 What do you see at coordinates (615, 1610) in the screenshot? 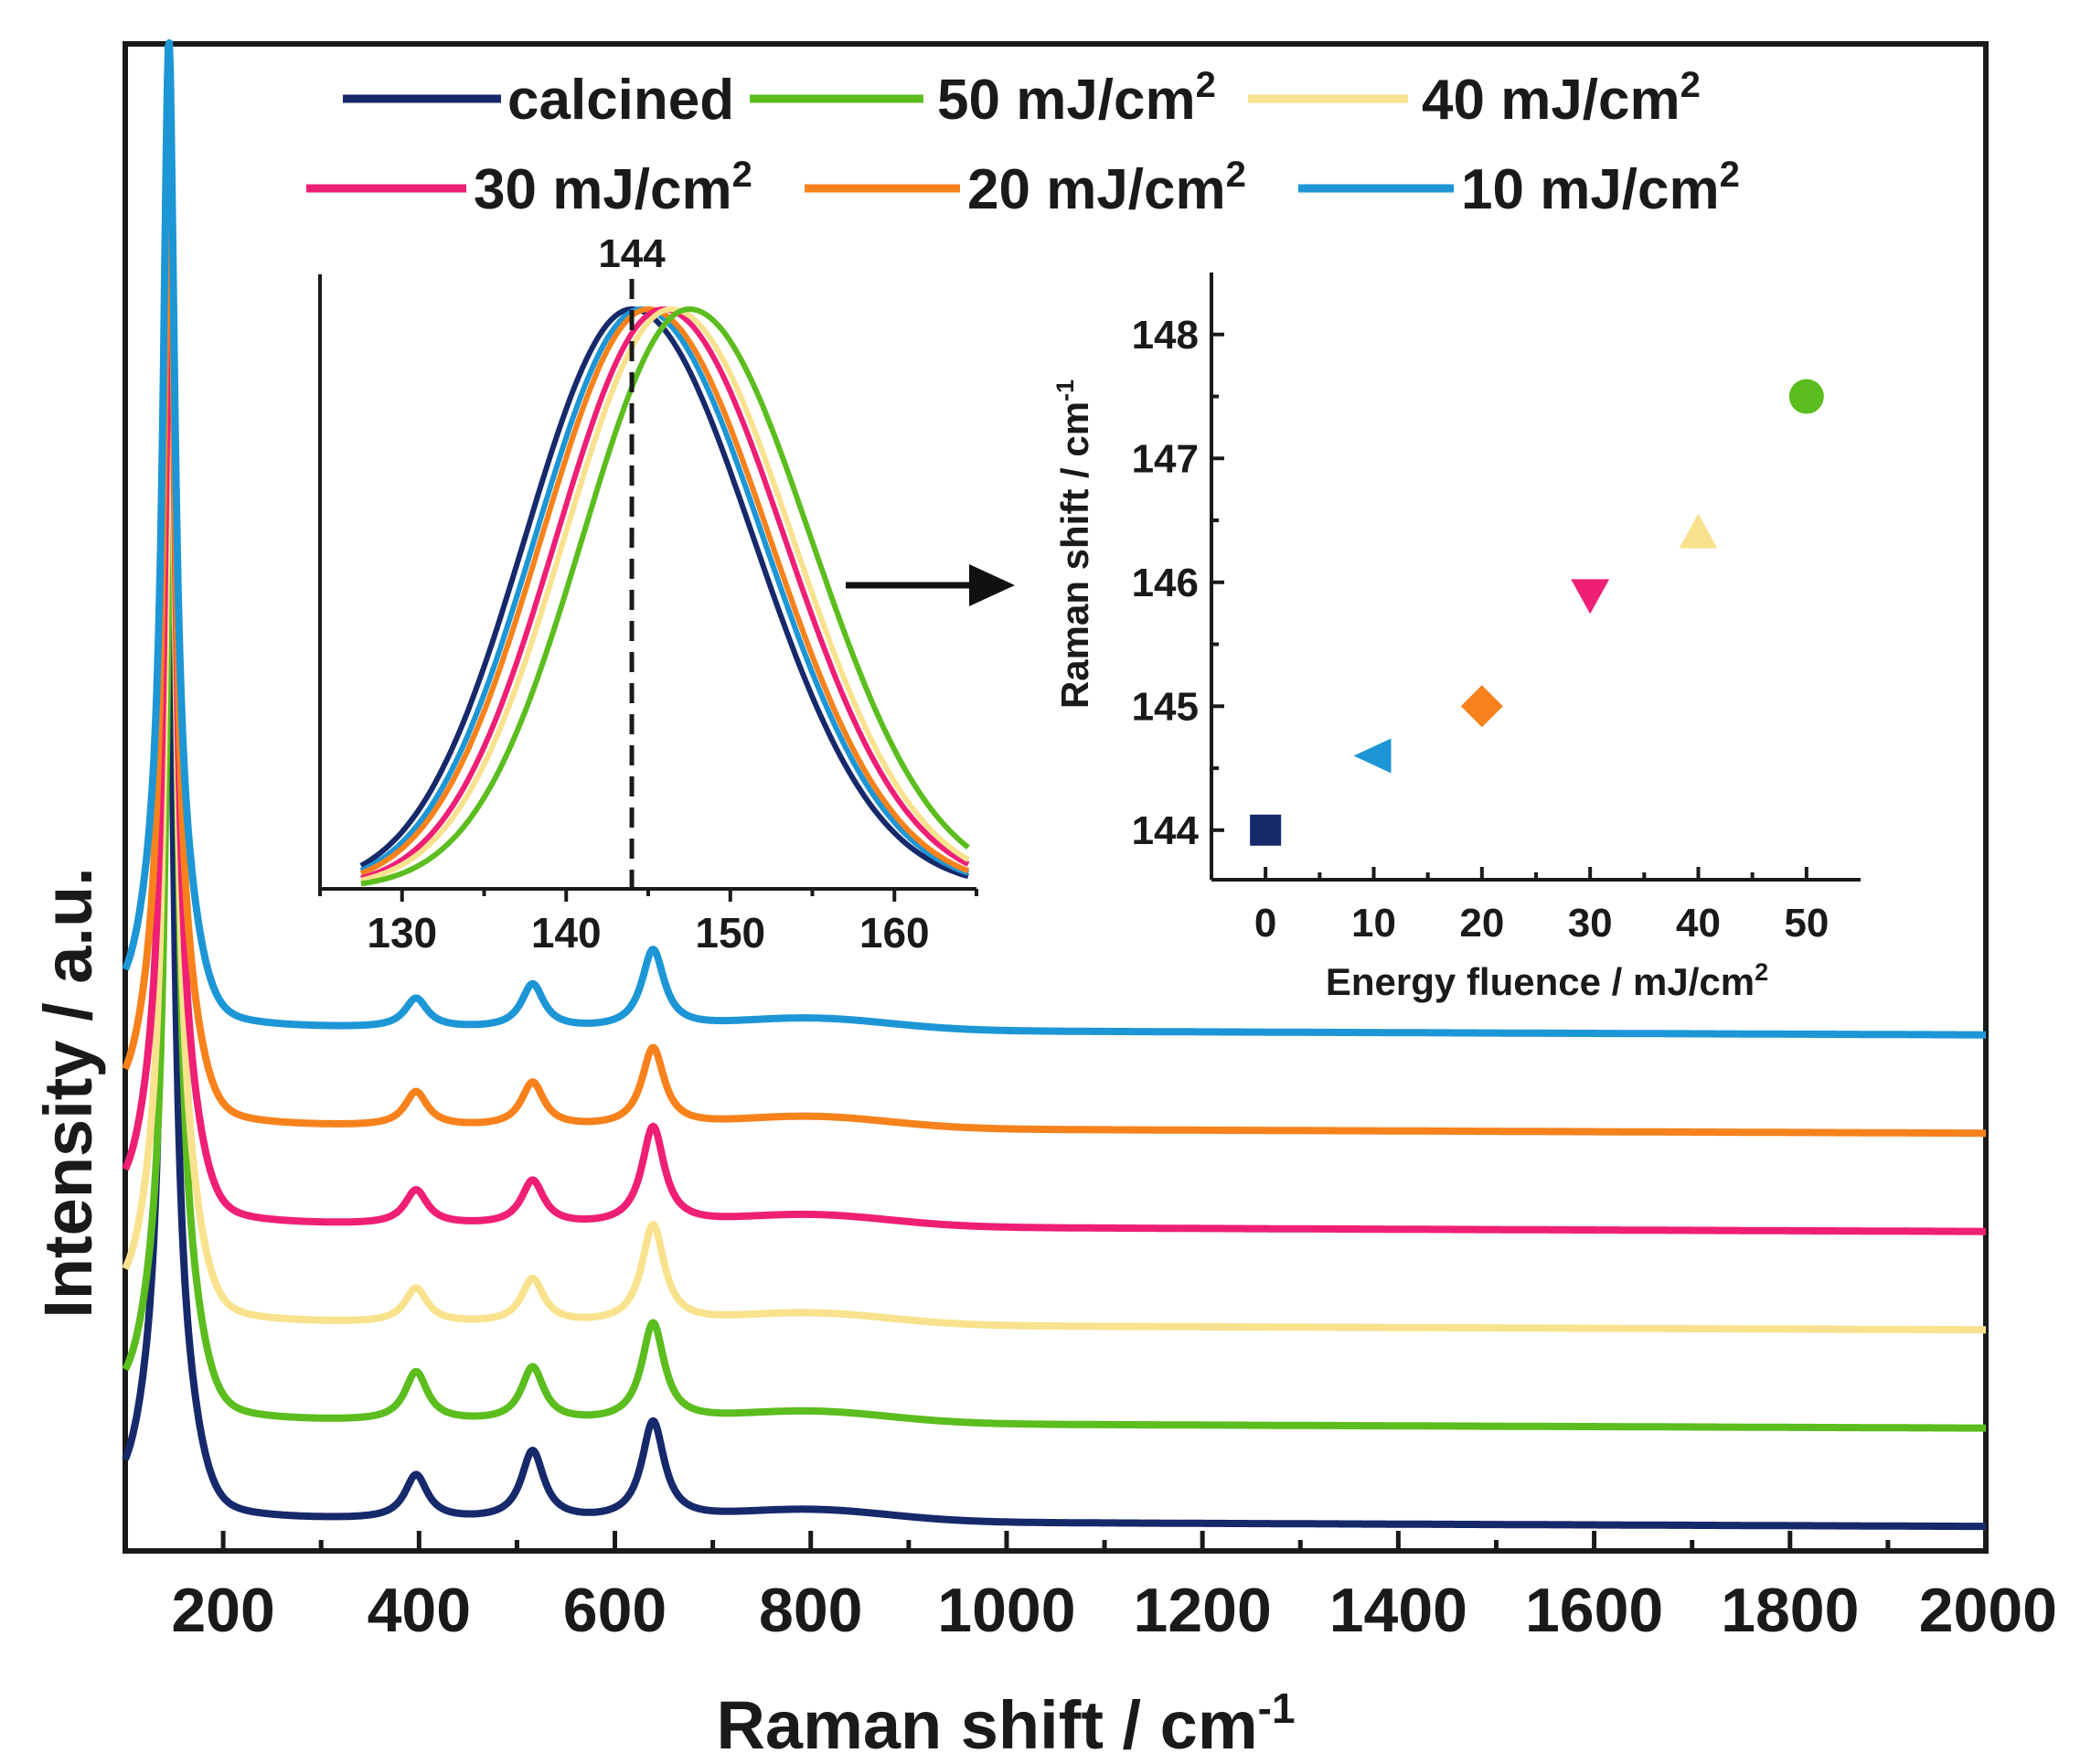
I see `main-x-tick-label: 600` at bounding box center [615, 1610].